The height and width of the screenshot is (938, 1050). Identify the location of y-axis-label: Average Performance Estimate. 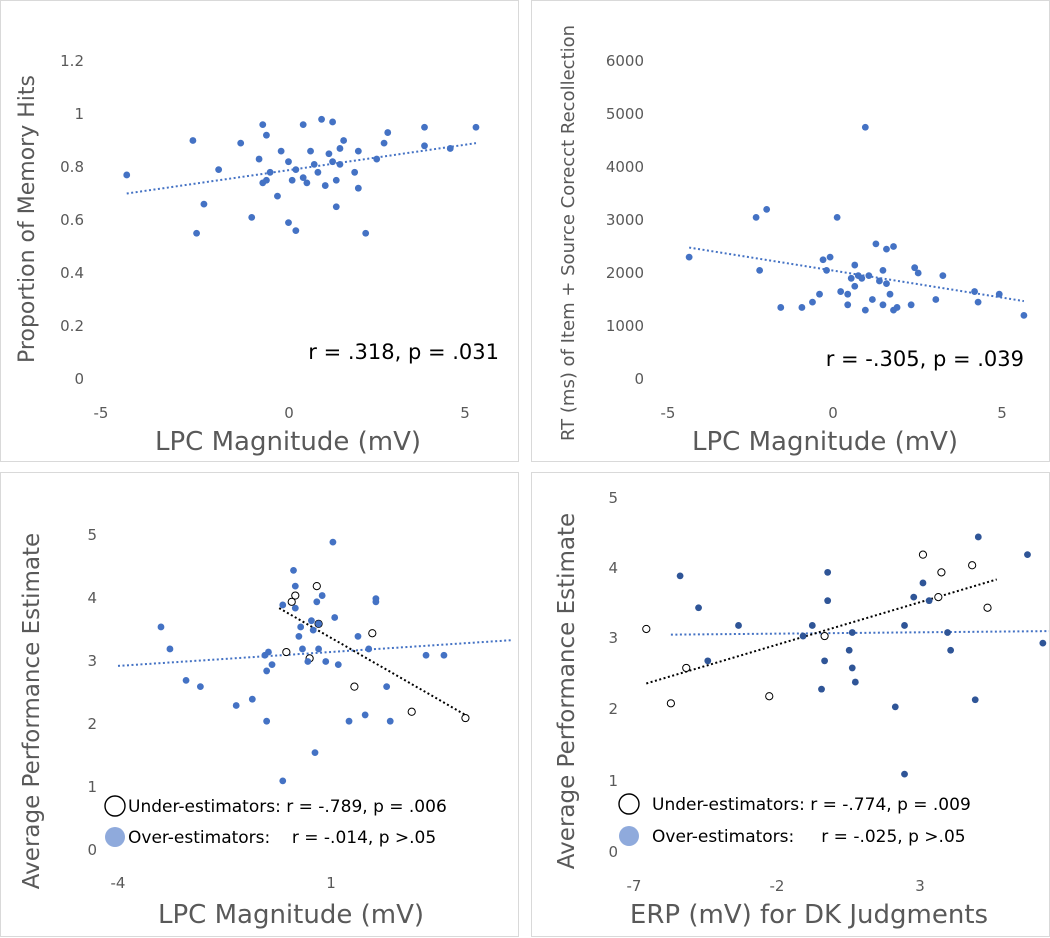
(567, 691).